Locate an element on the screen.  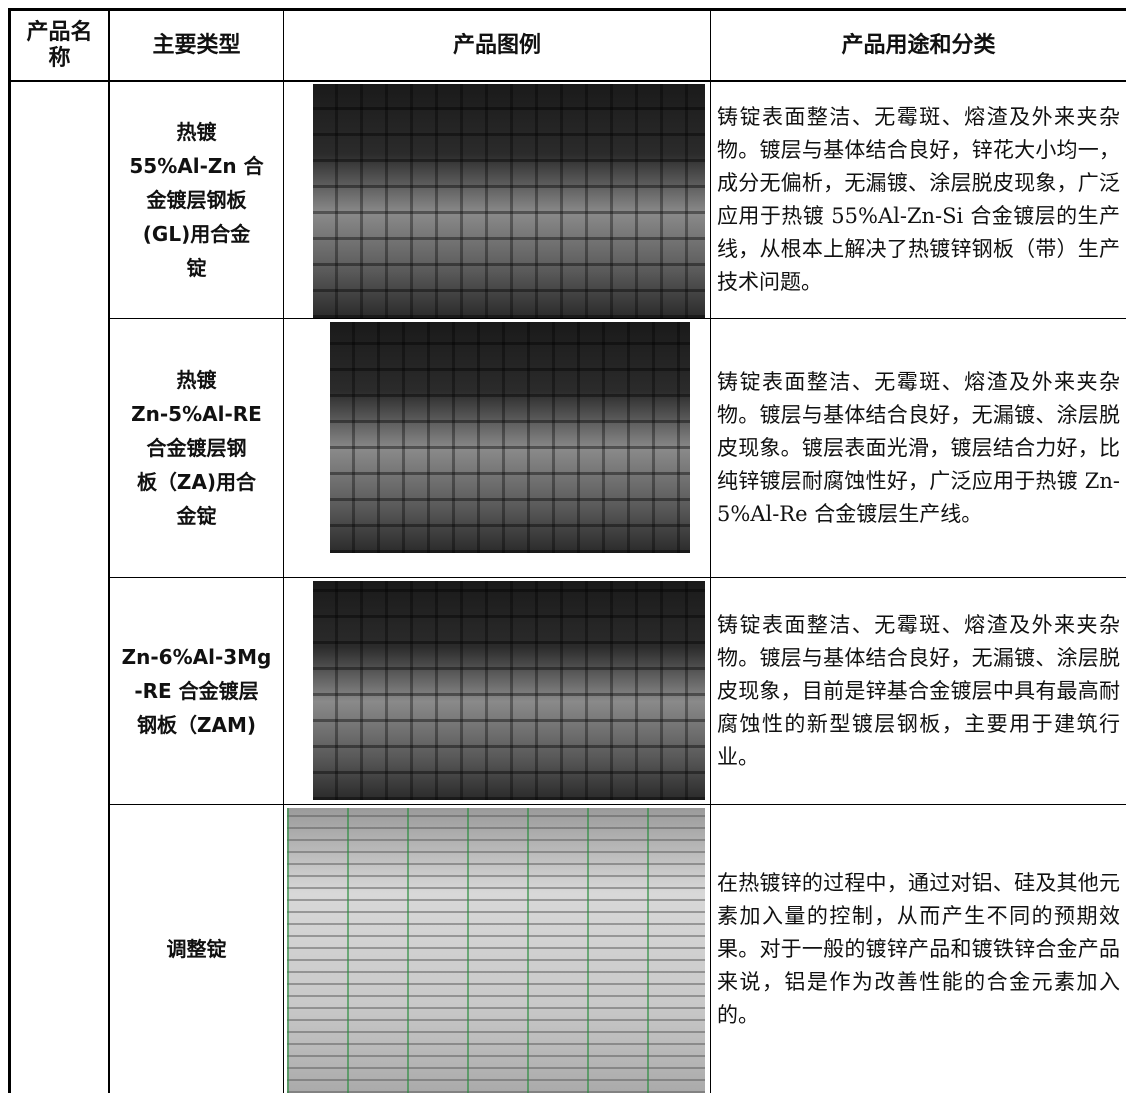
header-cell: 产品用途和分类 is located at coordinates (918, 45).